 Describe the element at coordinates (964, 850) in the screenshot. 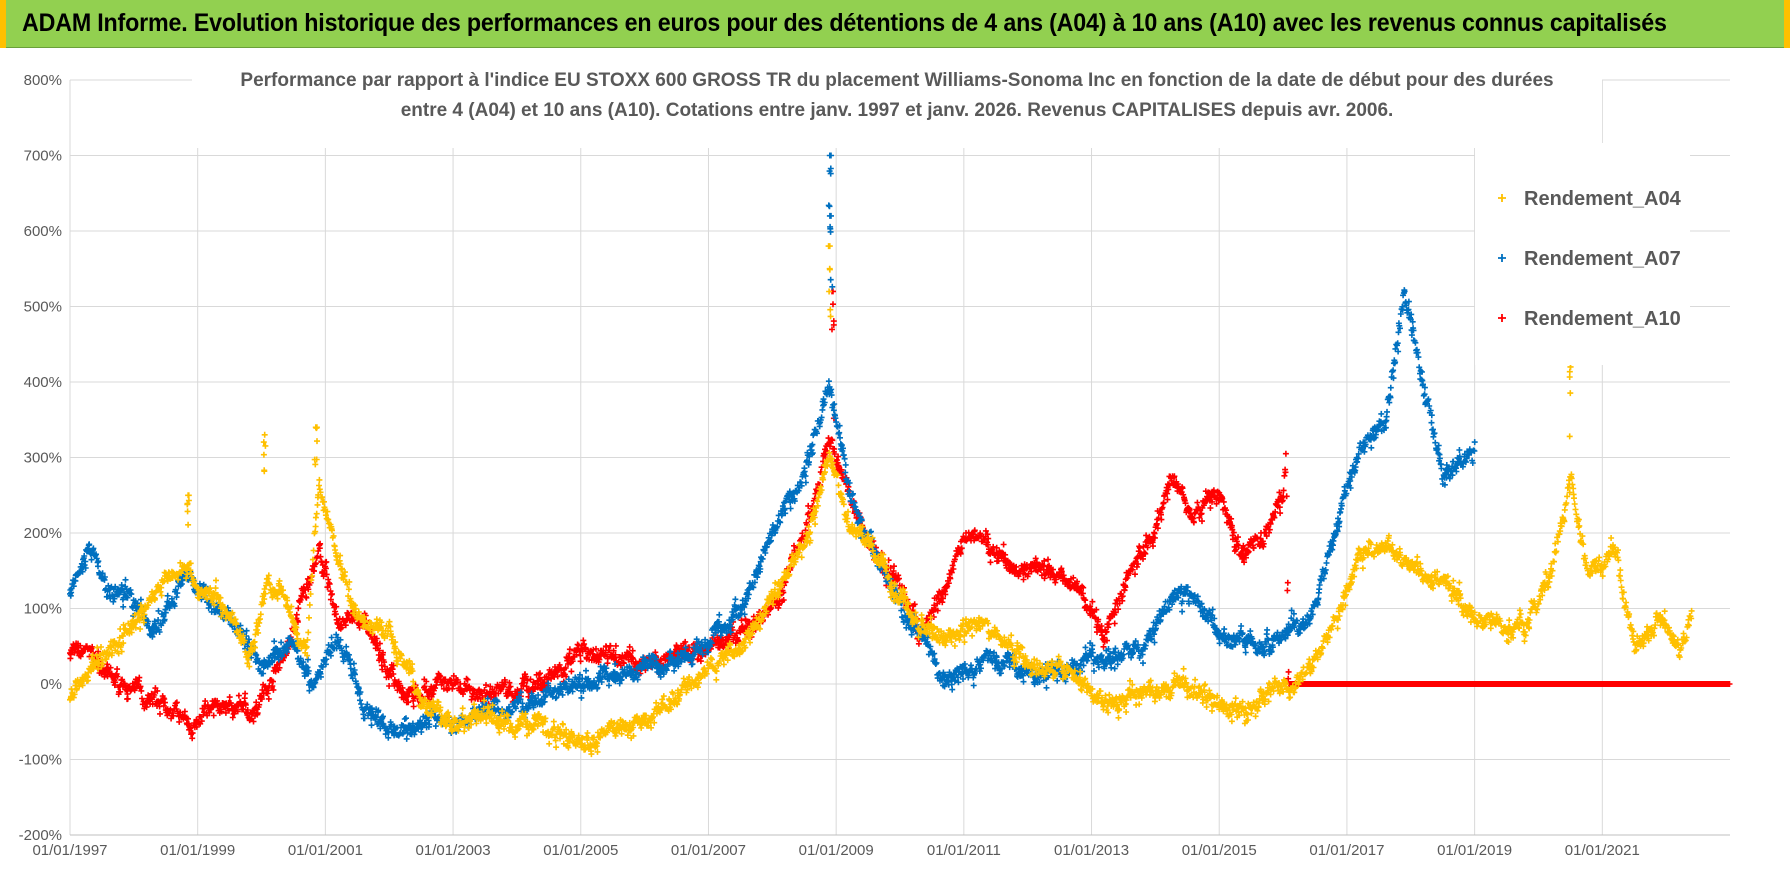

I see `x-tick-label: 01/01/2011` at that location.